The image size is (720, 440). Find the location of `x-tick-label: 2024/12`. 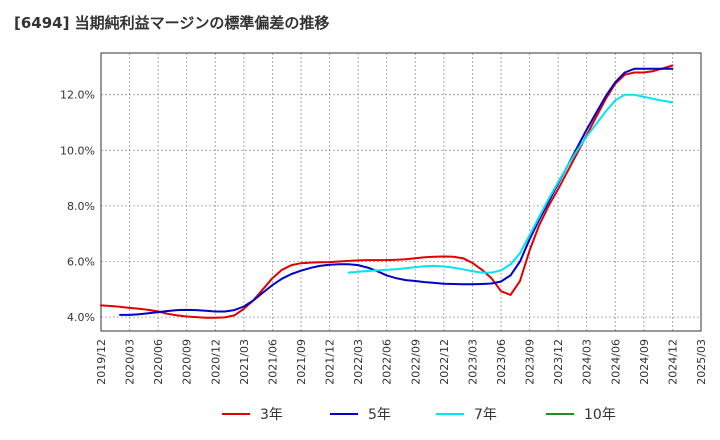

x-tick-label: 2024/12 is located at coordinates (672, 362).